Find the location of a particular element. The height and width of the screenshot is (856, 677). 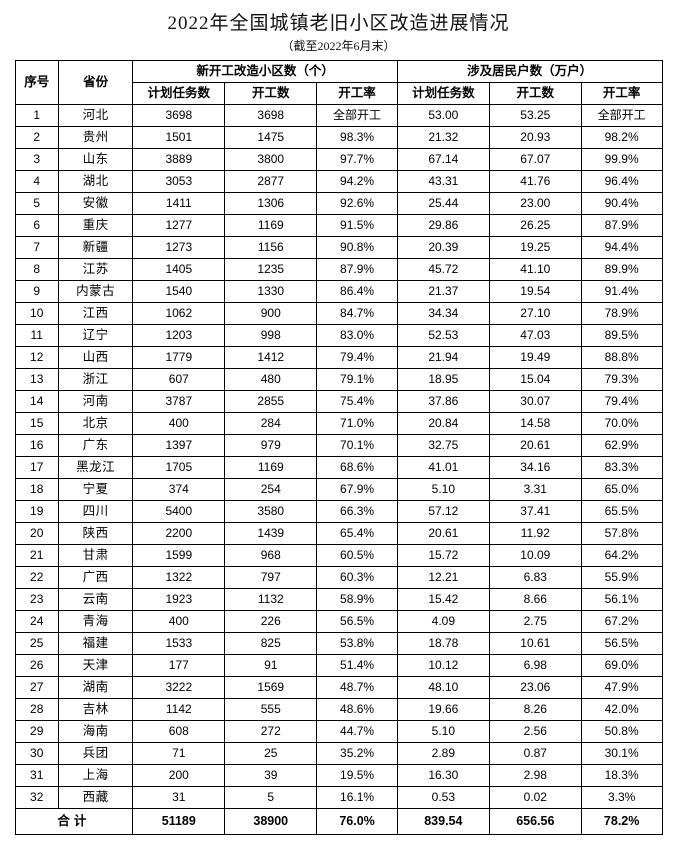

row-communities-started: 3580 is located at coordinates (271, 511).